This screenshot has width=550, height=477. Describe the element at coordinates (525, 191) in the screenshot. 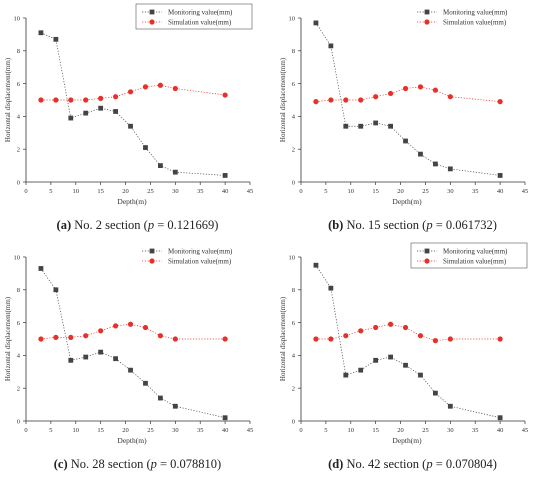

I see `x-tick-label: 45` at that location.